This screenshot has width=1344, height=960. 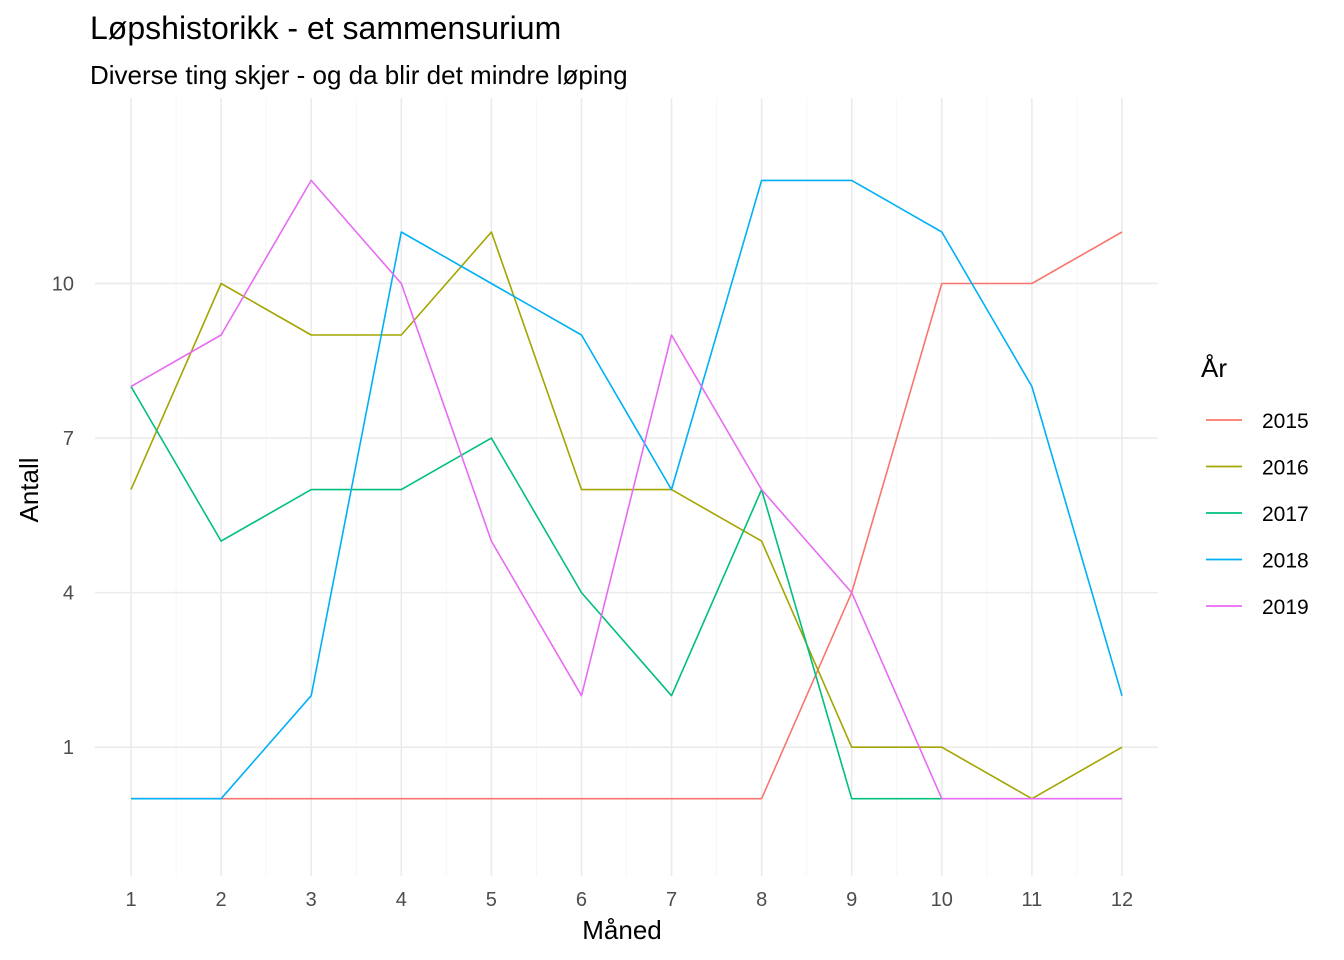 What do you see at coordinates (326, 28) in the screenshot?
I see `chart-title: Løpshistorikk - et sammensurium` at bounding box center [326, 28].